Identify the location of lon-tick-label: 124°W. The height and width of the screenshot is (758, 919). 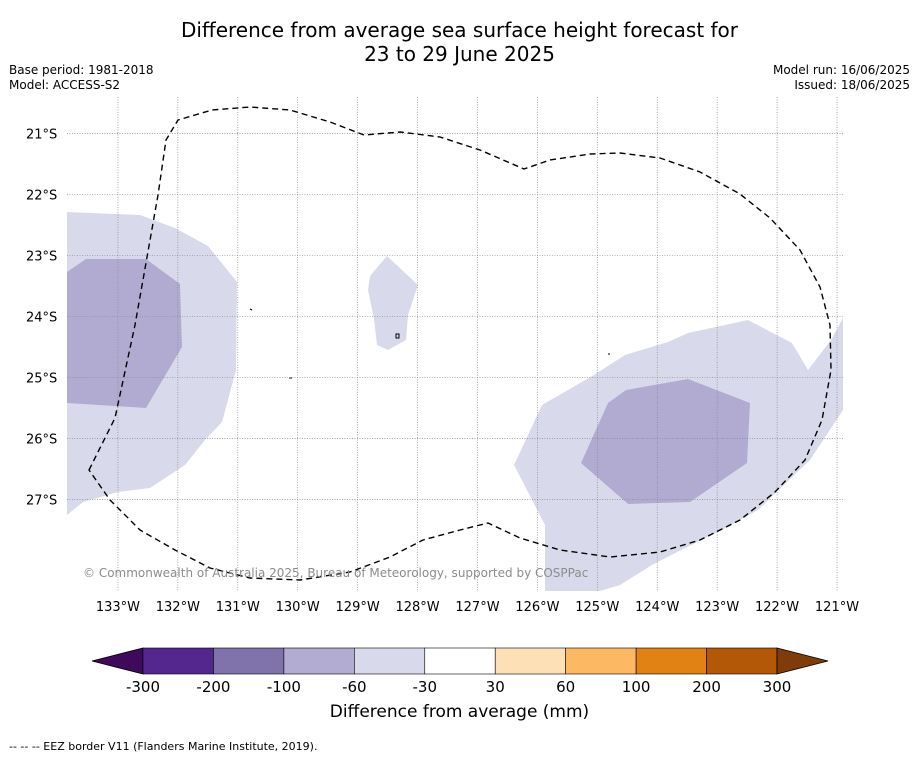
(657, 607).